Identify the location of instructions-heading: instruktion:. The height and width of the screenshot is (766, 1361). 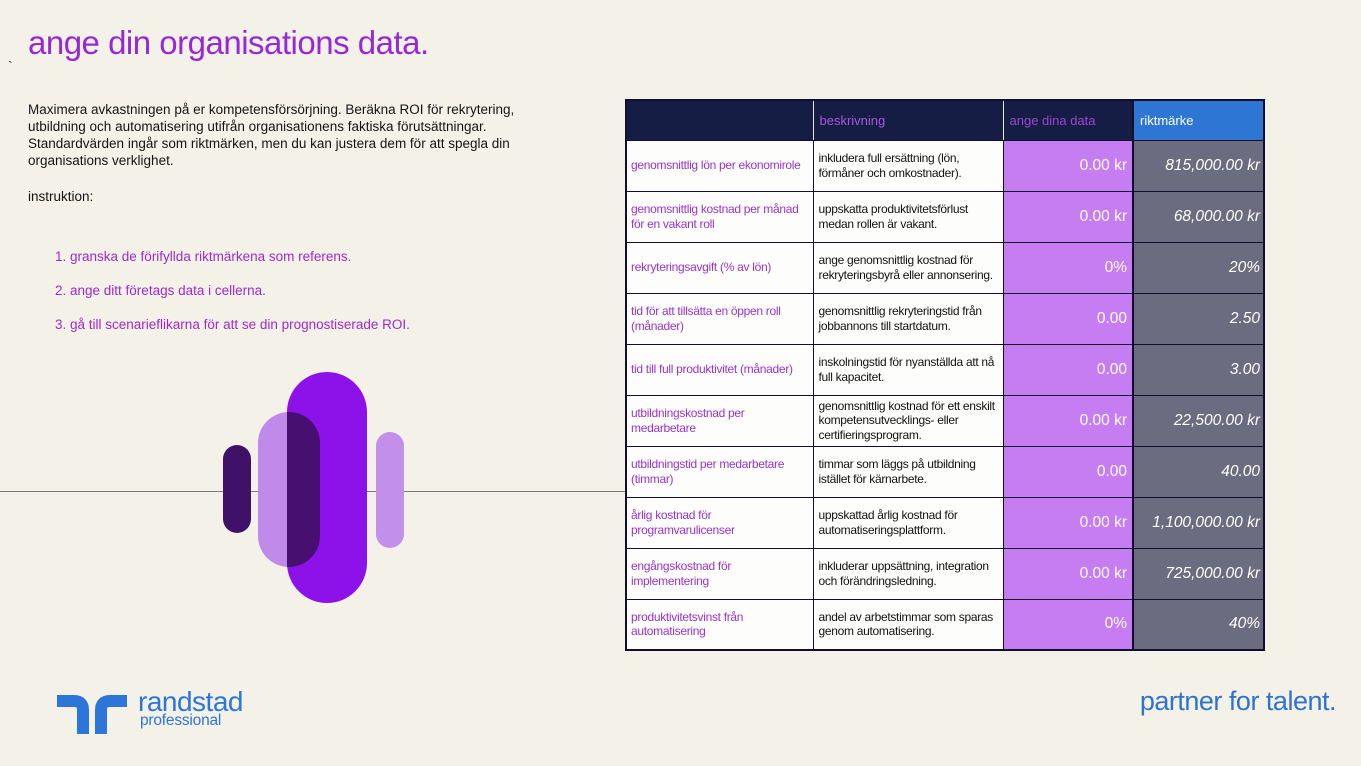
(61, 196).